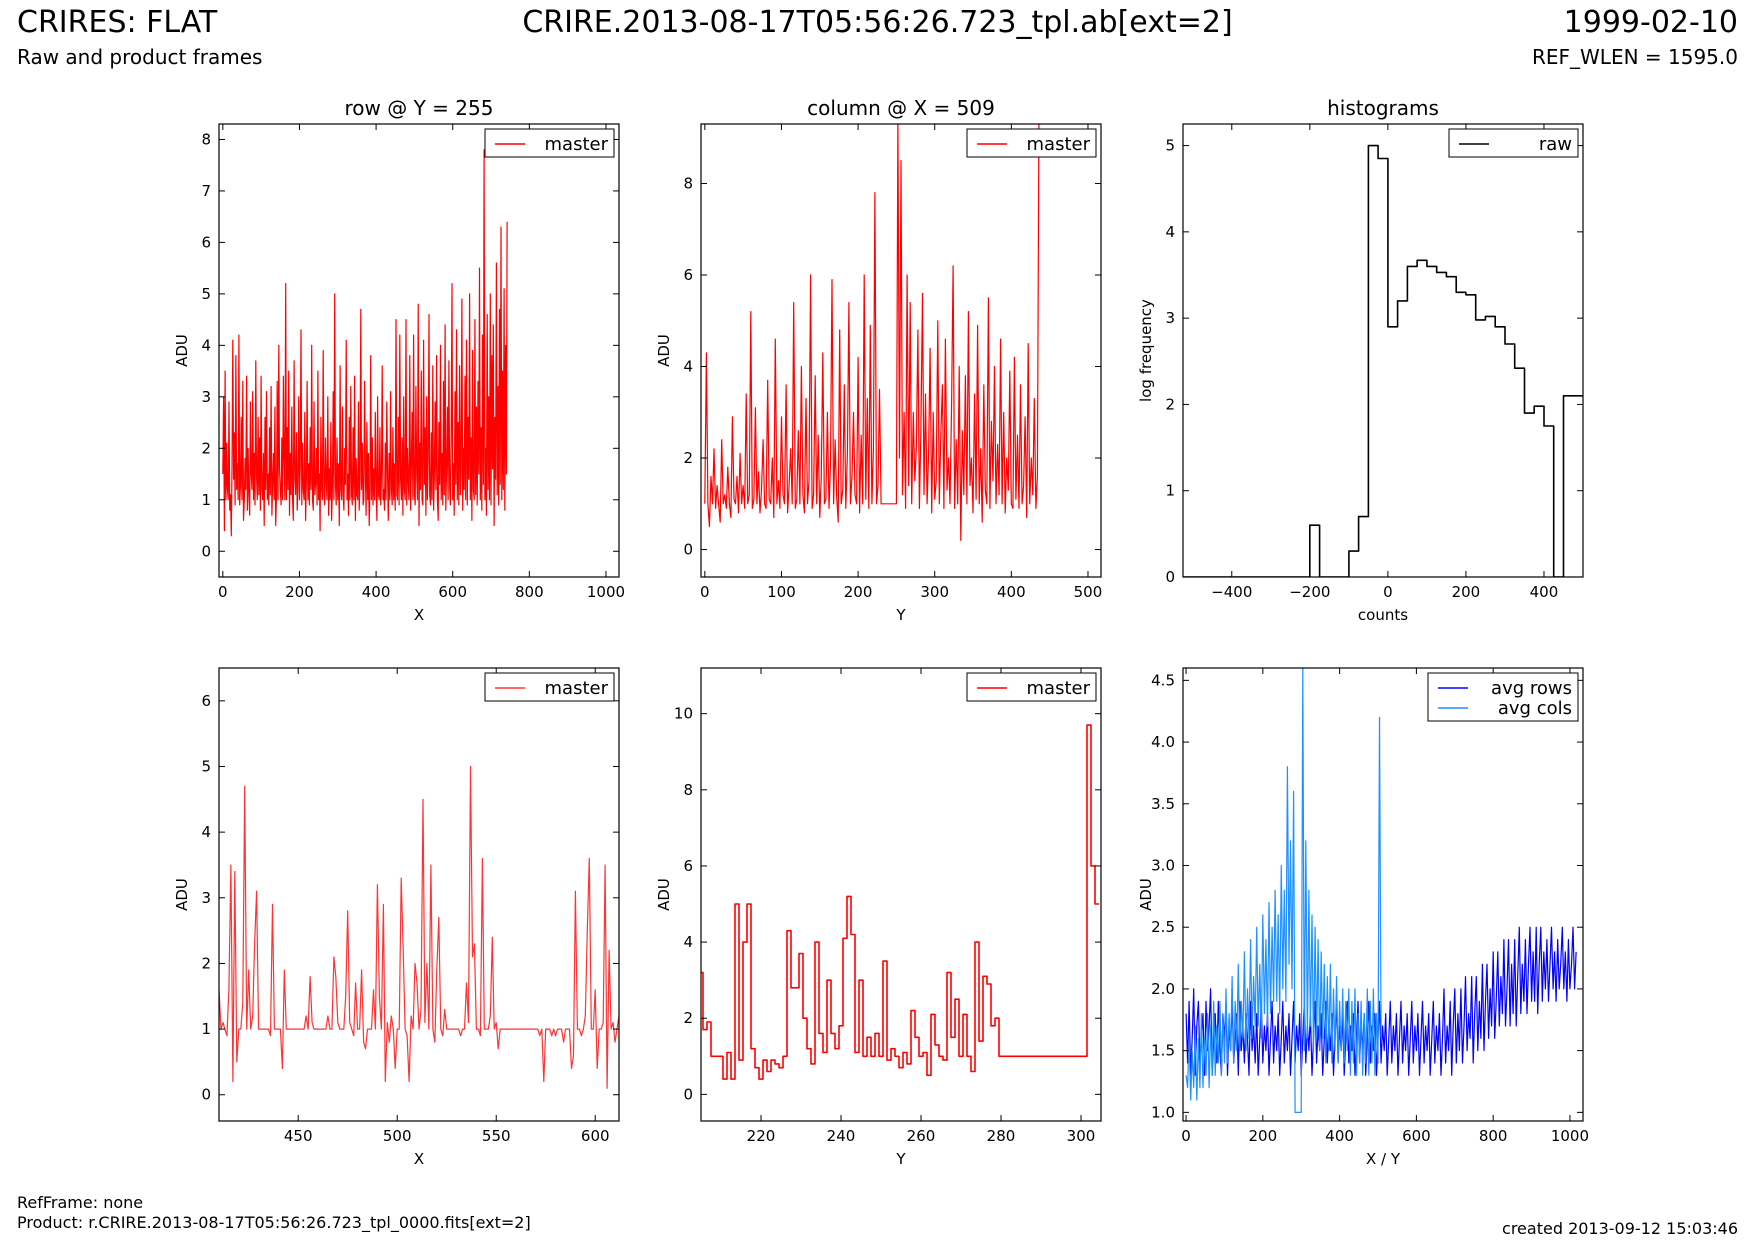  What do you see at coordinates (683, 714) in the screenshot?
I see `y-tick-label: 10` at bounding box center [683, 714].